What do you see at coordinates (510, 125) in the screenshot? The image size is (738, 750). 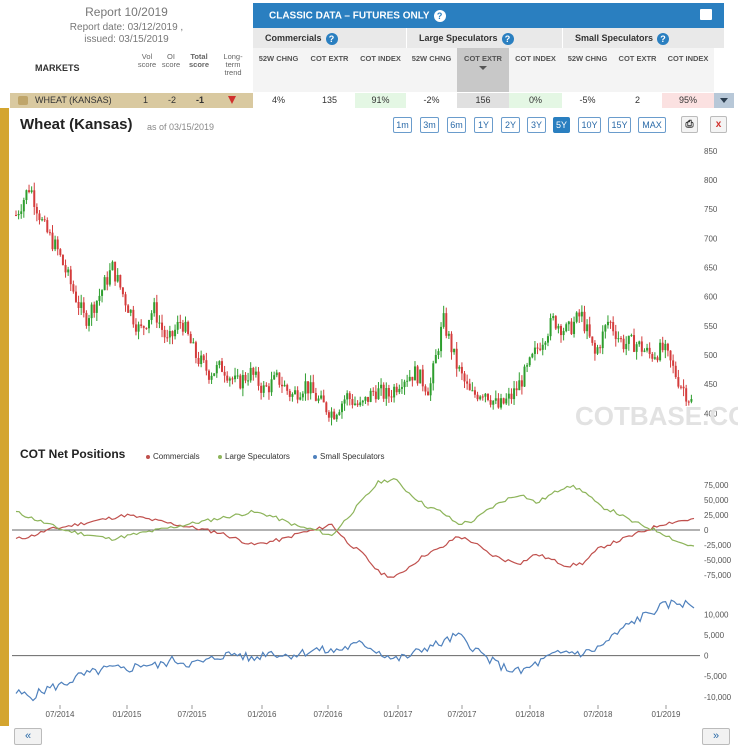 I see `range-button-2y: 2Y` at bounding box center [510, 125].